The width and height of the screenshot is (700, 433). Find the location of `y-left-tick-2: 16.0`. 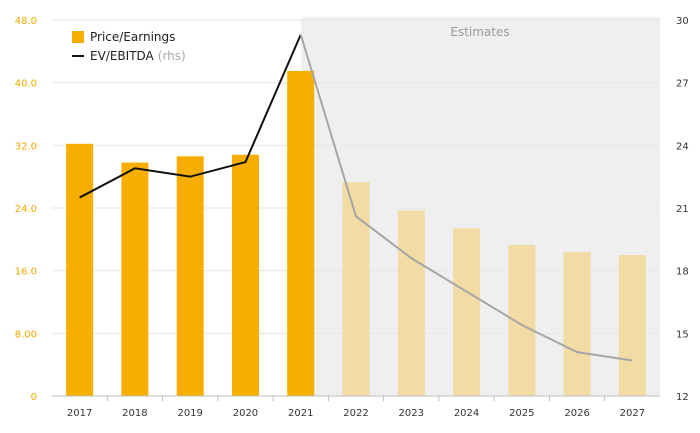

y-left-tick-2: 16.0 is located at coordinates (26, 272).